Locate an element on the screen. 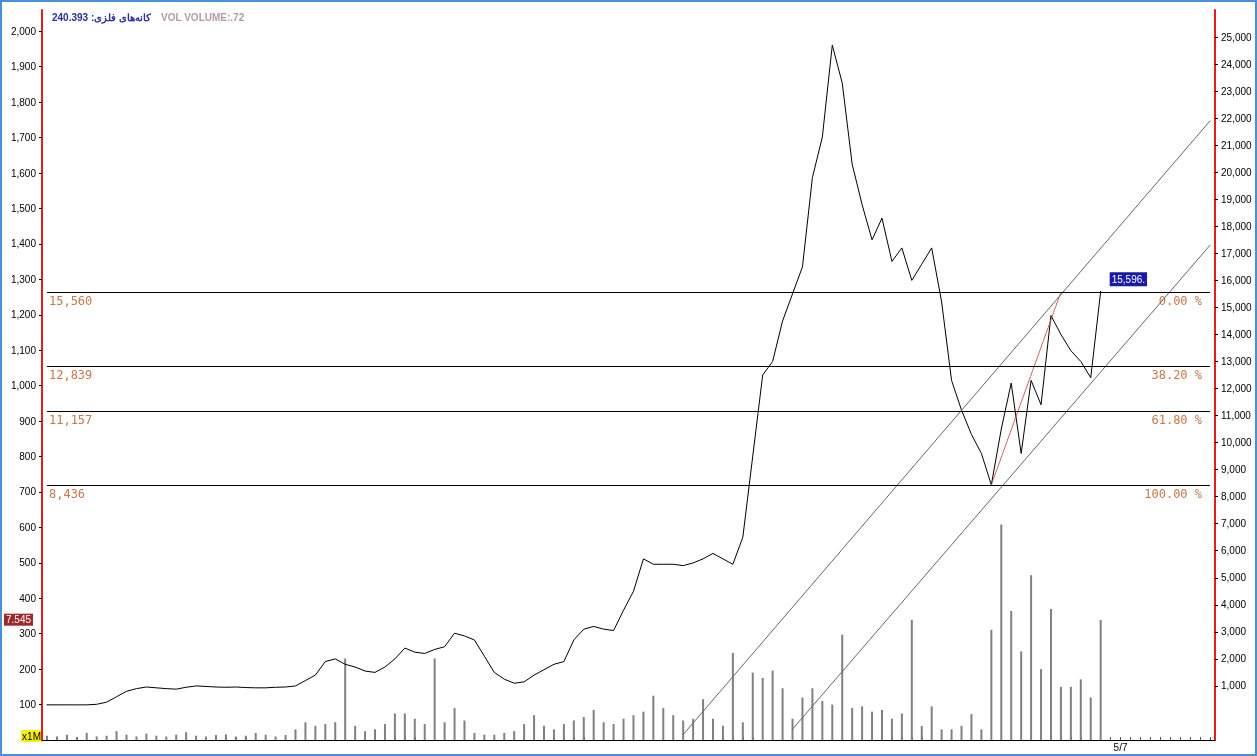 This screenshot has height=756, width=1257. y2-tick-label: 18,000 is located at coordinates (1237, 226).